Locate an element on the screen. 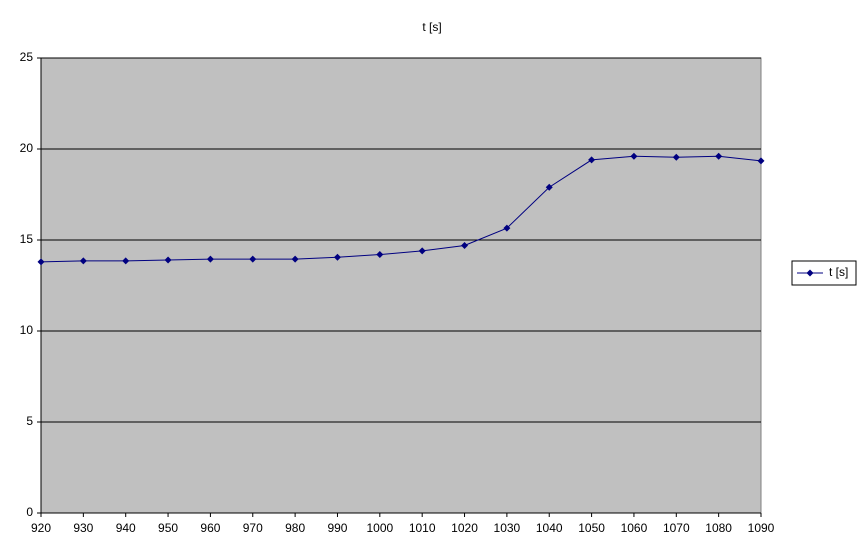 Image resolution: width=867 pixels, height=548 pixels. x-tick-label: 960 is located at coordinates (210, 528).